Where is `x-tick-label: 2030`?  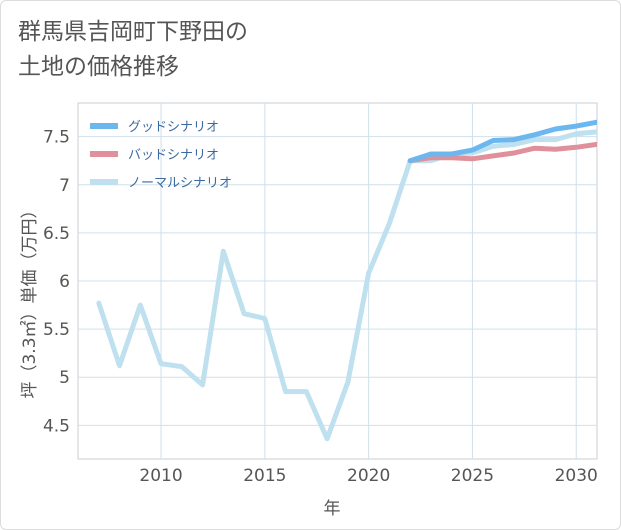
x-tick-label: 2030 is located at coordinates (576, 476).